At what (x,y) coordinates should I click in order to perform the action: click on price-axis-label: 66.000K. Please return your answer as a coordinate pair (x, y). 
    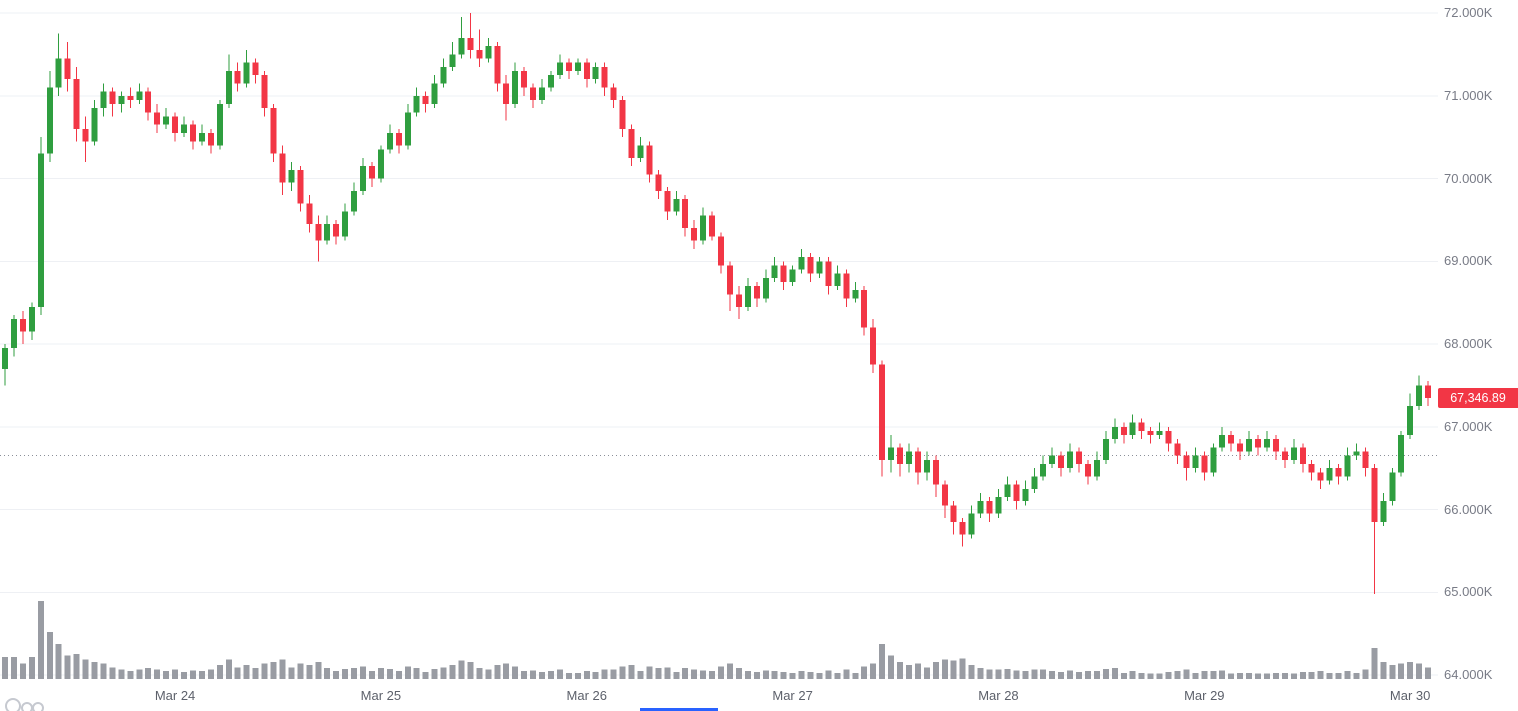
    Looking at the image, I should click on (1468, 509).